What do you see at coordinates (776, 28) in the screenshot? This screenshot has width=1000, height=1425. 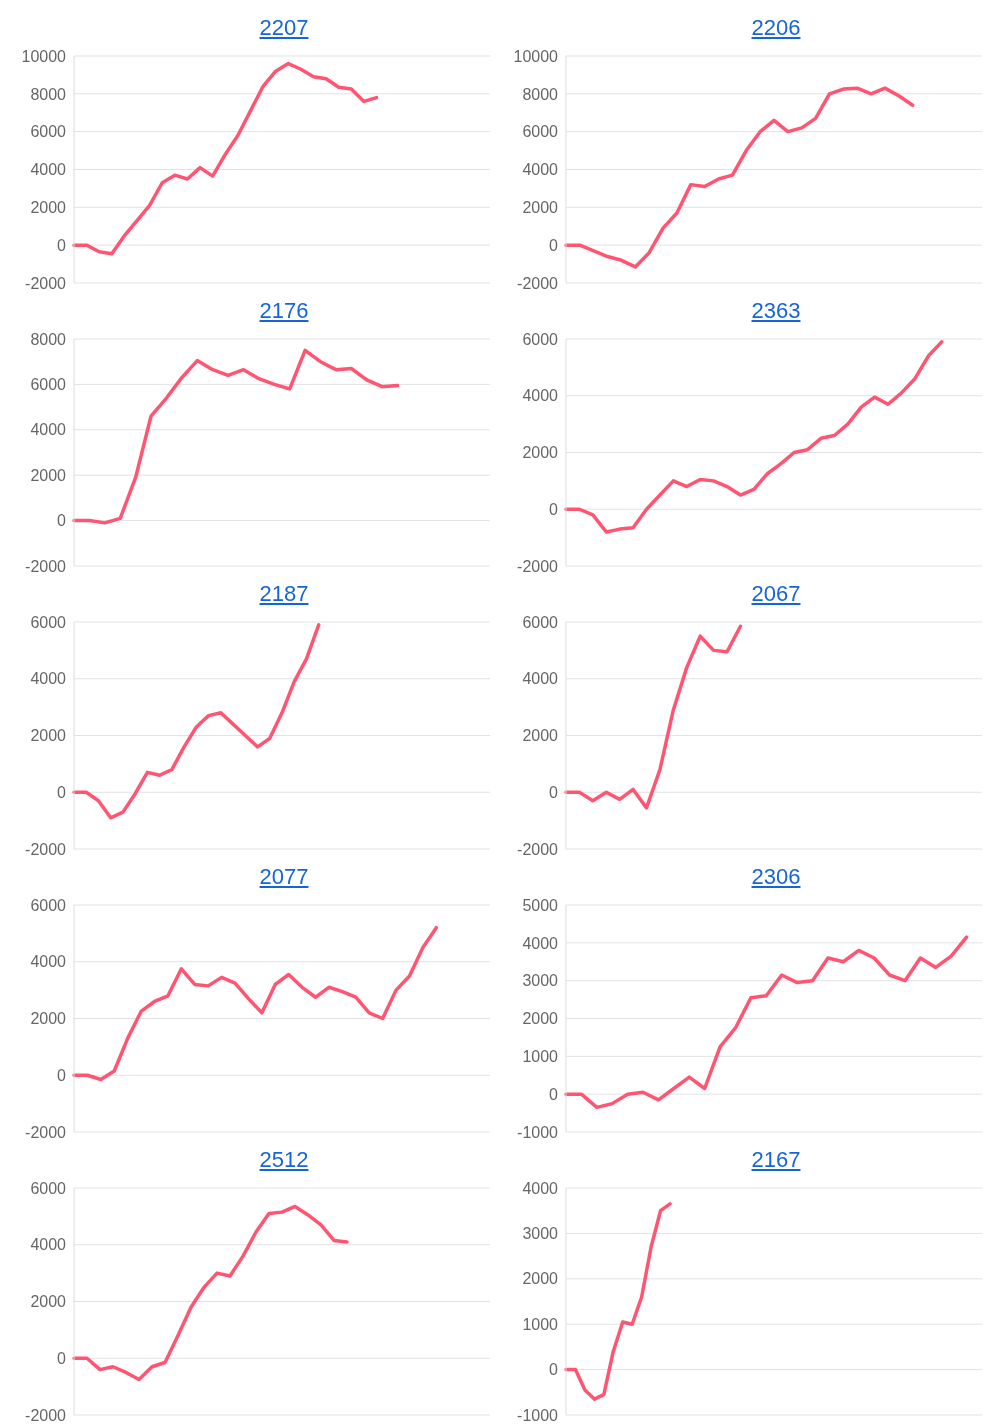 I see `chart-title: 2206` at bounding box center [776, 28].